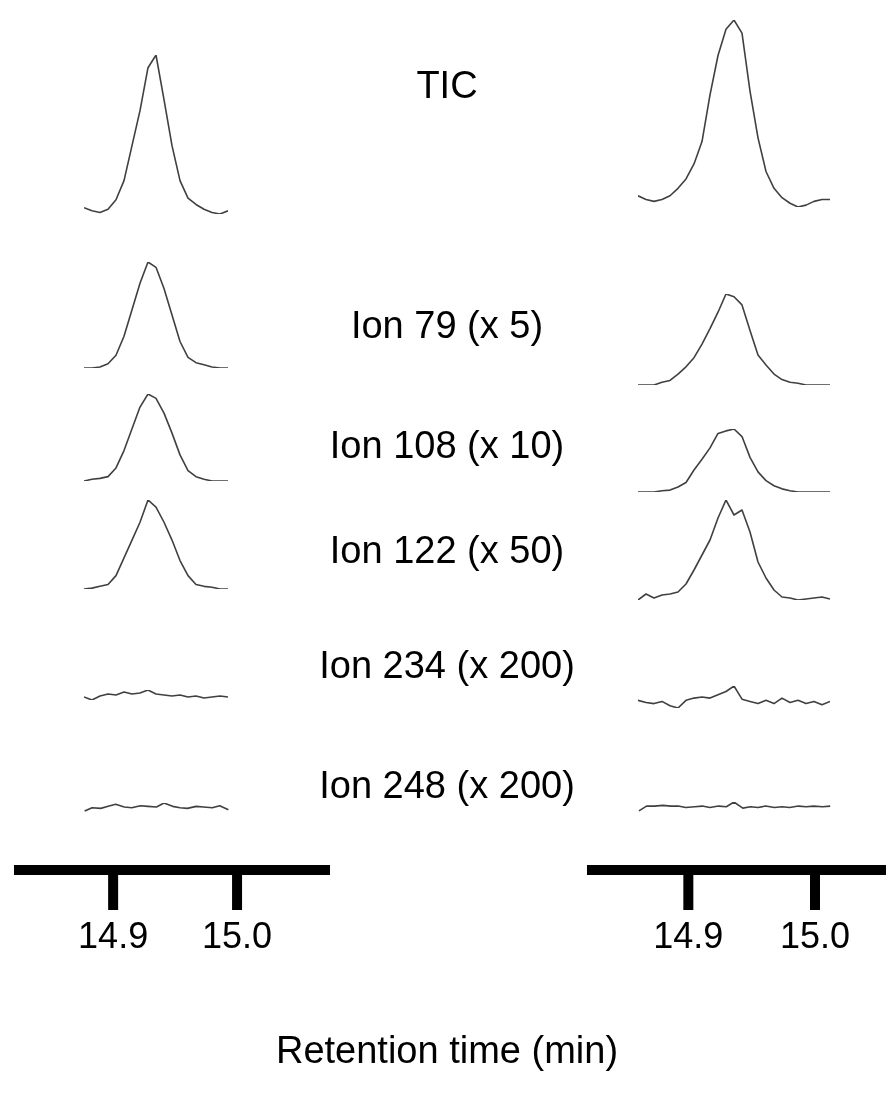 The width and height of the screenshot is (894, 1096). I want to click on x-axis-title: Retention time (min), so click(447, 1050).